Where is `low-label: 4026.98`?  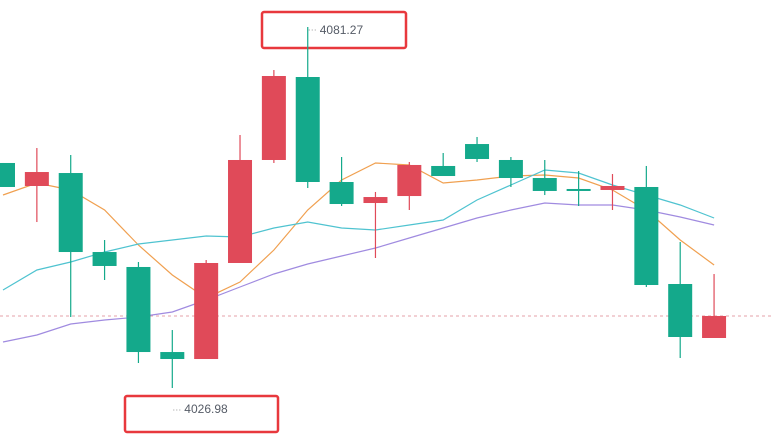 low-label: 4026.98 is located at coordinates (206, 409).